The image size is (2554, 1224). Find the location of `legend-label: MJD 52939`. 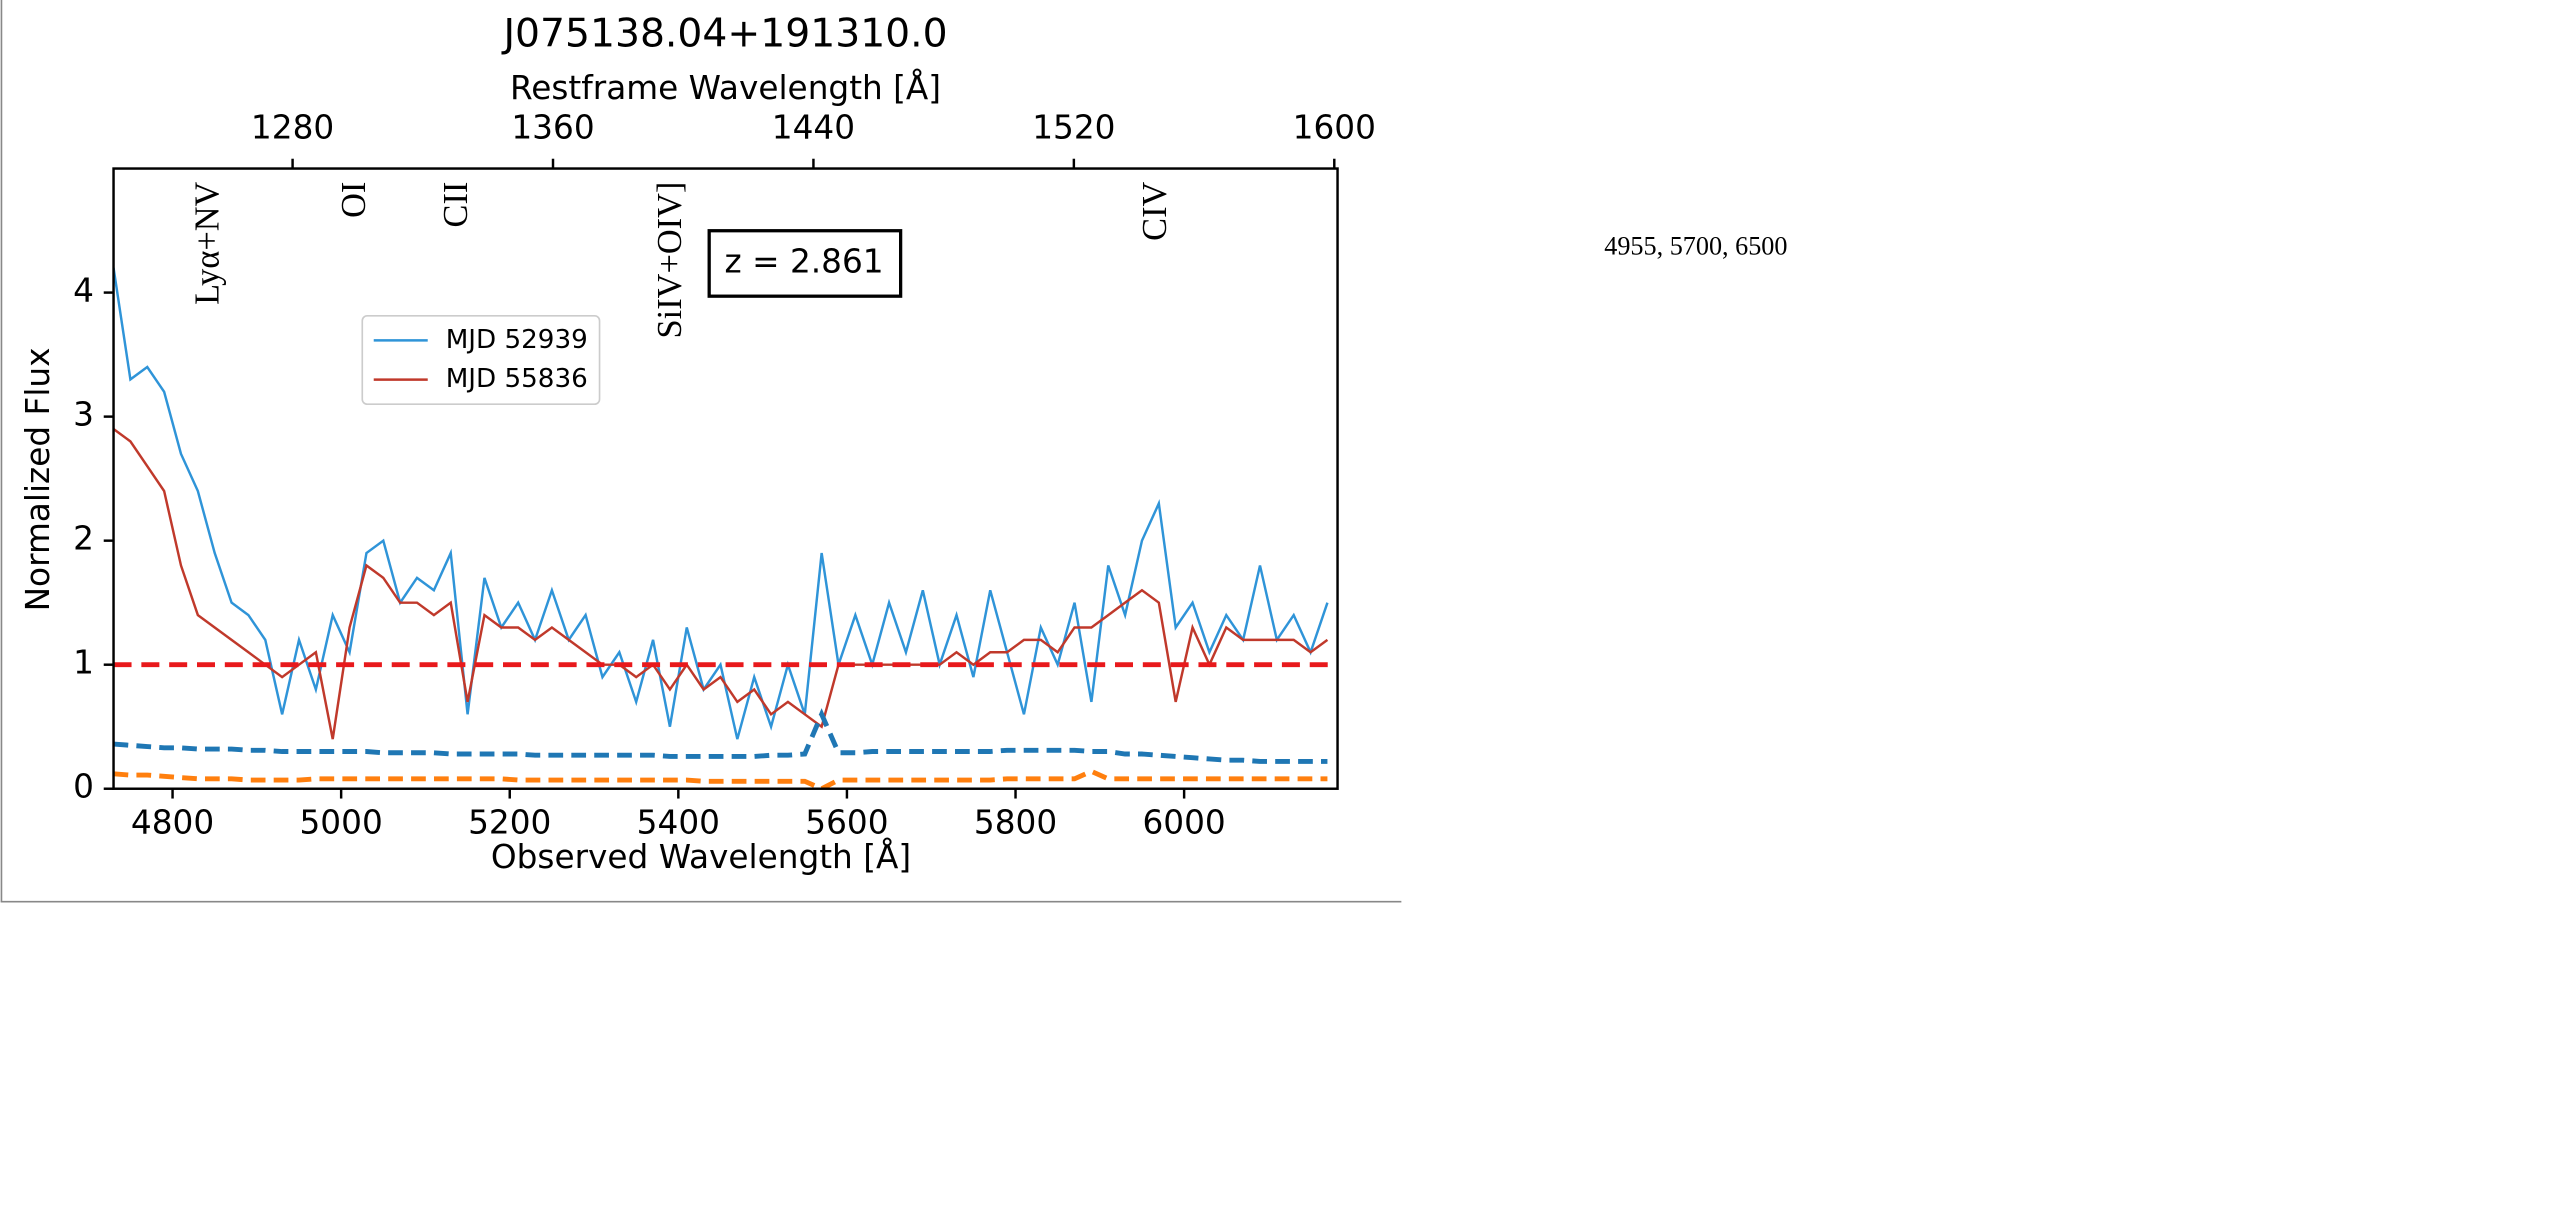

legend-label: MJD 52939 is located at coordinates (517, 340).